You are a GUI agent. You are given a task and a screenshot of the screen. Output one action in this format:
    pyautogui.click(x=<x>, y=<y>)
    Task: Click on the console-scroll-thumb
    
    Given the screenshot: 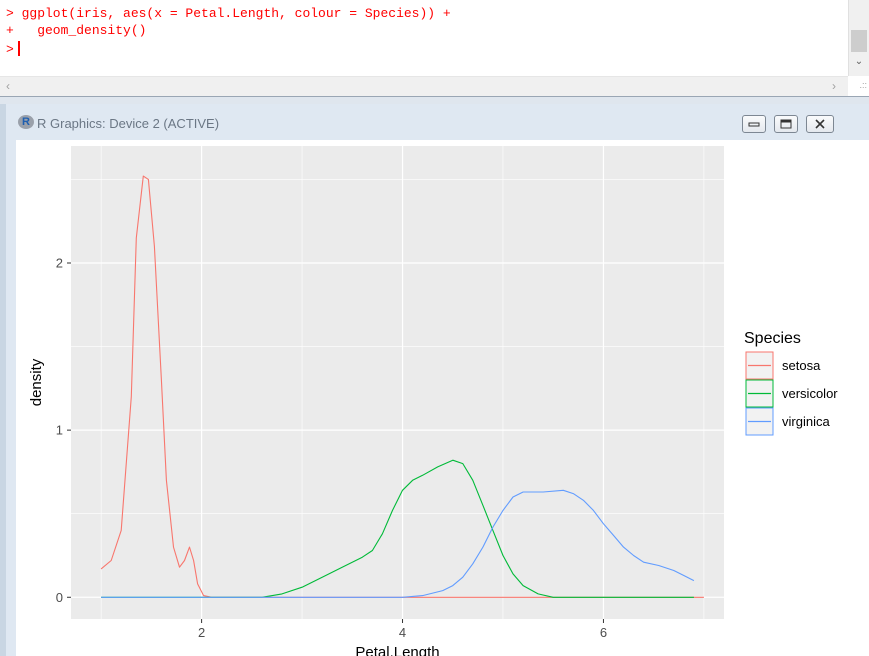 What is the action you would take?
    pyautogui.click(x=859, y=41)
    